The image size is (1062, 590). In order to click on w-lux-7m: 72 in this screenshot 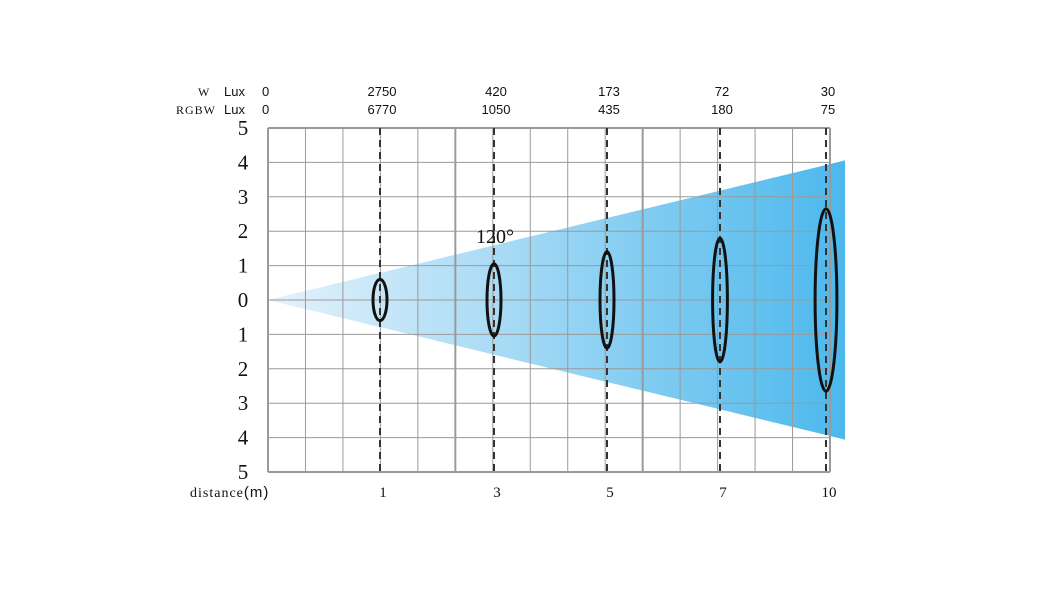, I will do `click(722, 91)`.